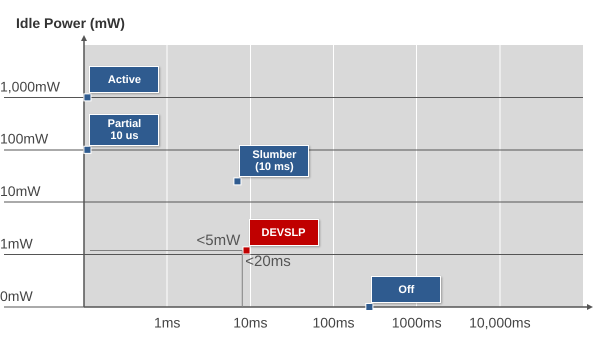  I want to click on ref-line-label: <20ms, so click(268, 261).